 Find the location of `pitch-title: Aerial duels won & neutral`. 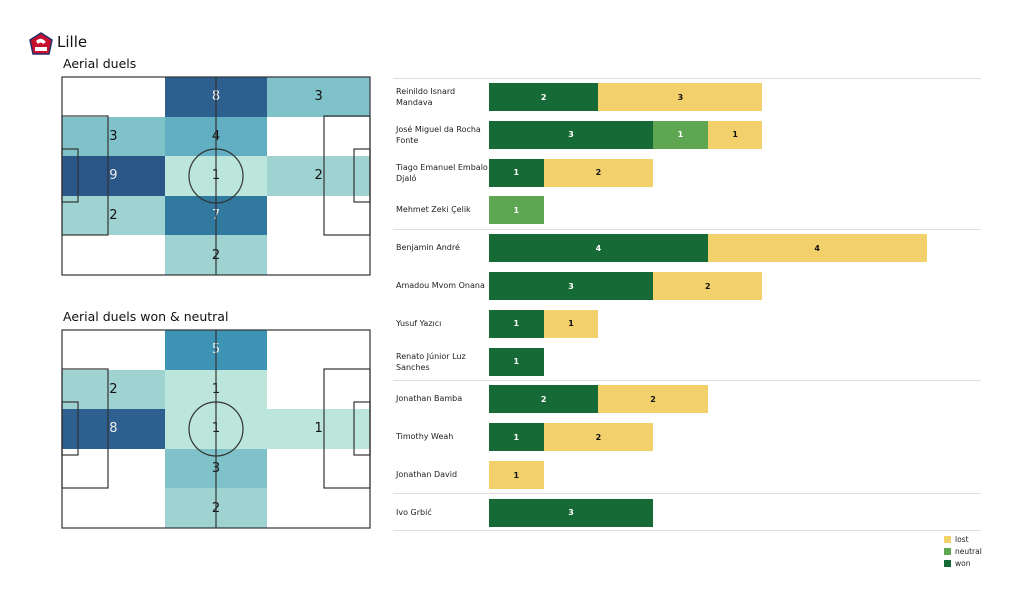

pitch-title: Aerial duels won & neutral is located at coordinates (146, 316).